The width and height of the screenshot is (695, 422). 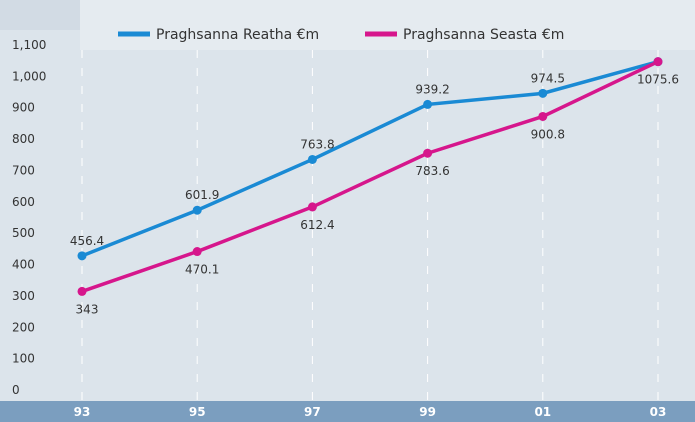 What do you see at coordinates (317, 144) in the screenshot?
I see `data-label: 763.8` at bounding box center [317, 144].